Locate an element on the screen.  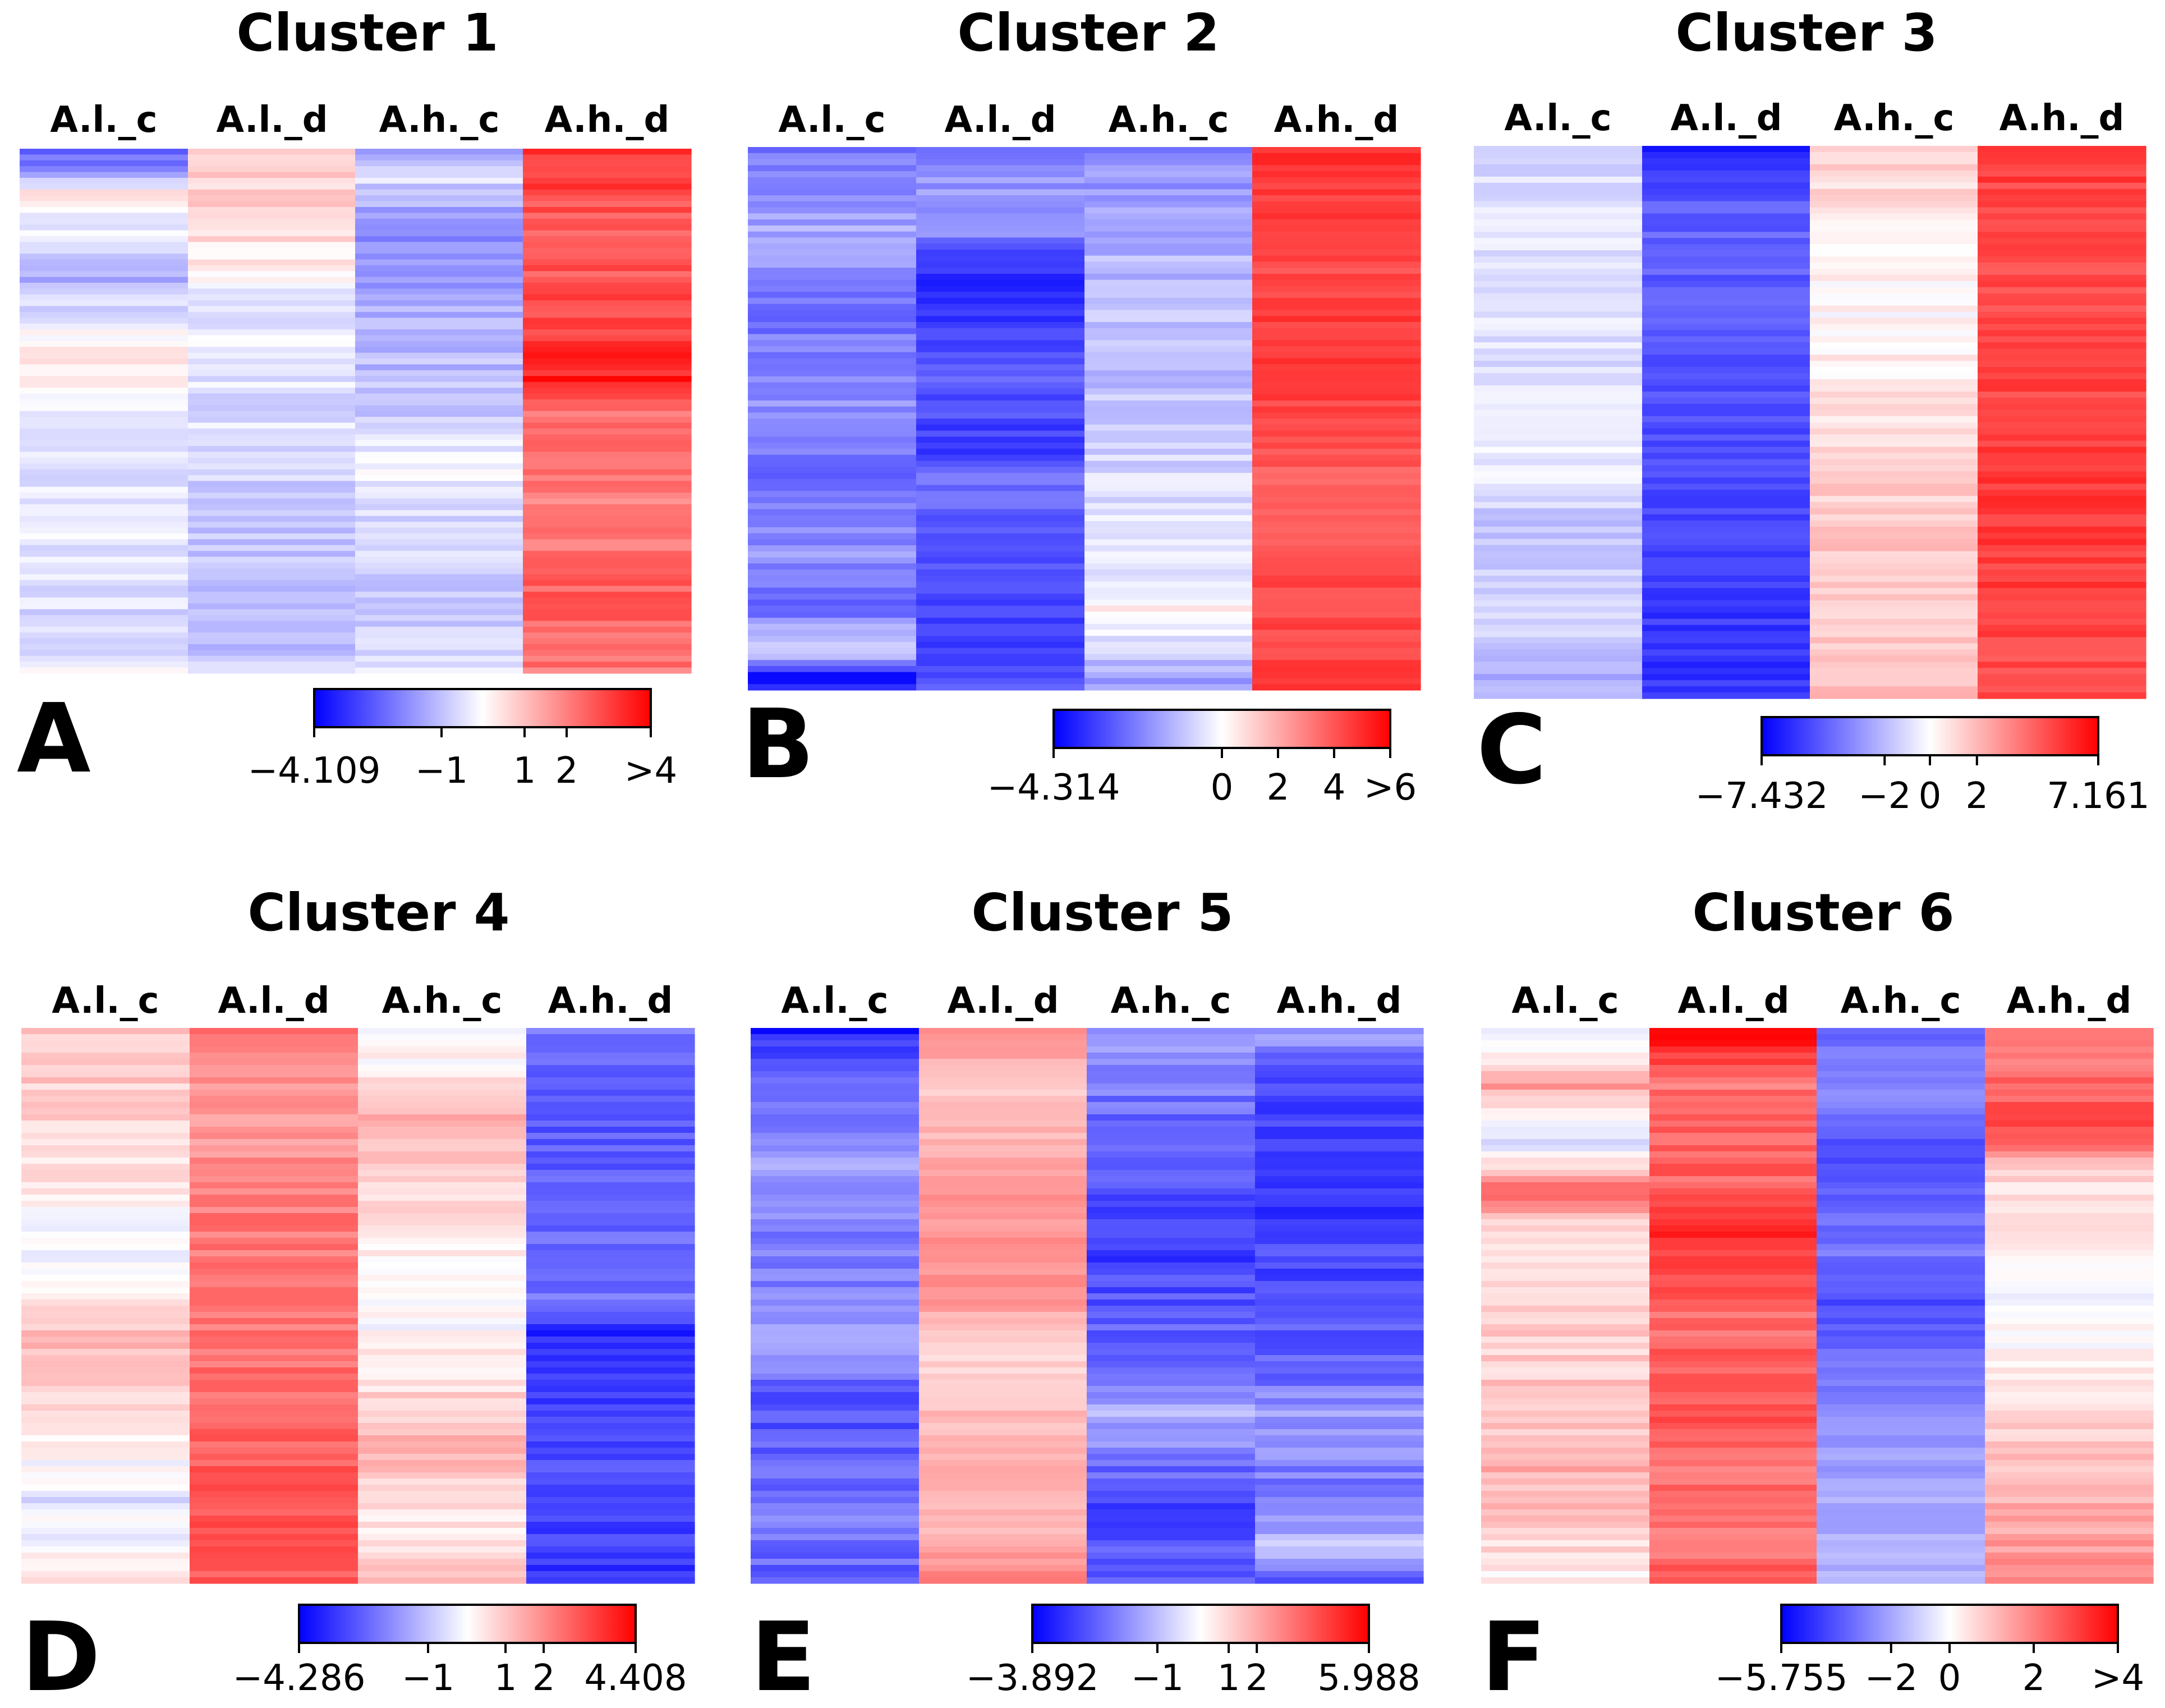
column-label: A.l._c is located at coordinates (835, 1001).